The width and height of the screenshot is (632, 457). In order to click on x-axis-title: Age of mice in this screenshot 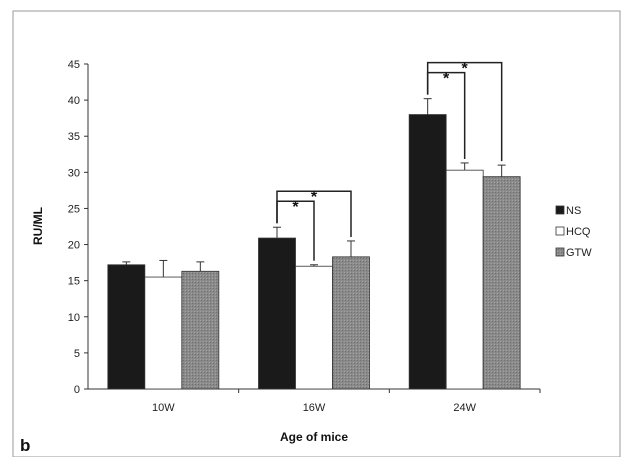, I will do `click(314, 437)`.